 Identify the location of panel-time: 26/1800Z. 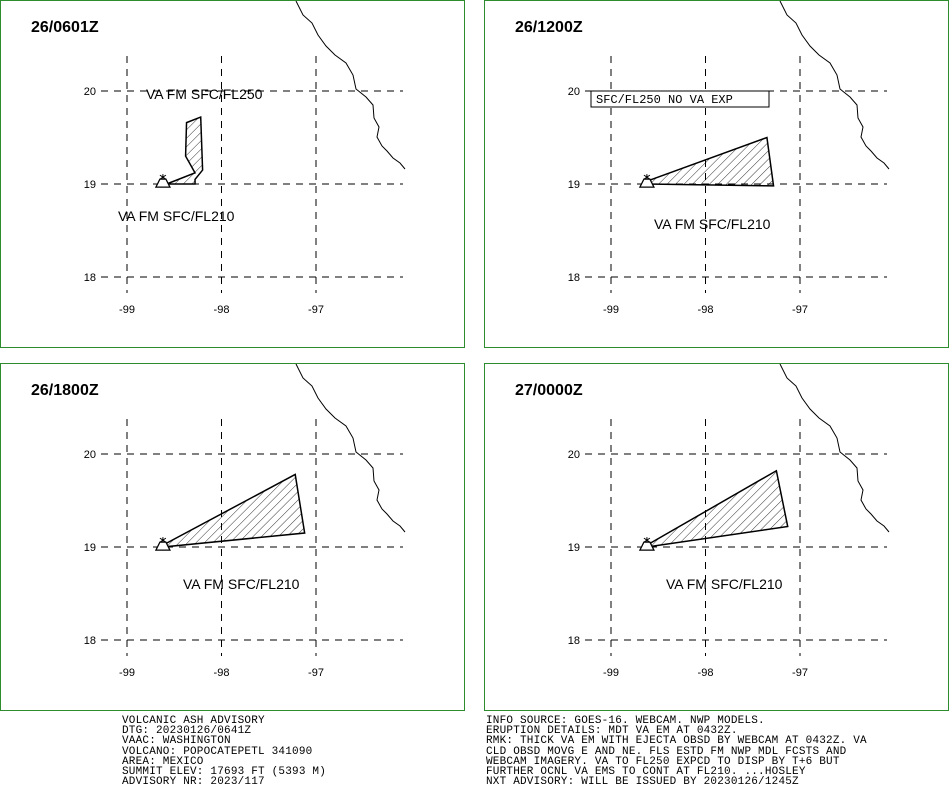
(65, 390).